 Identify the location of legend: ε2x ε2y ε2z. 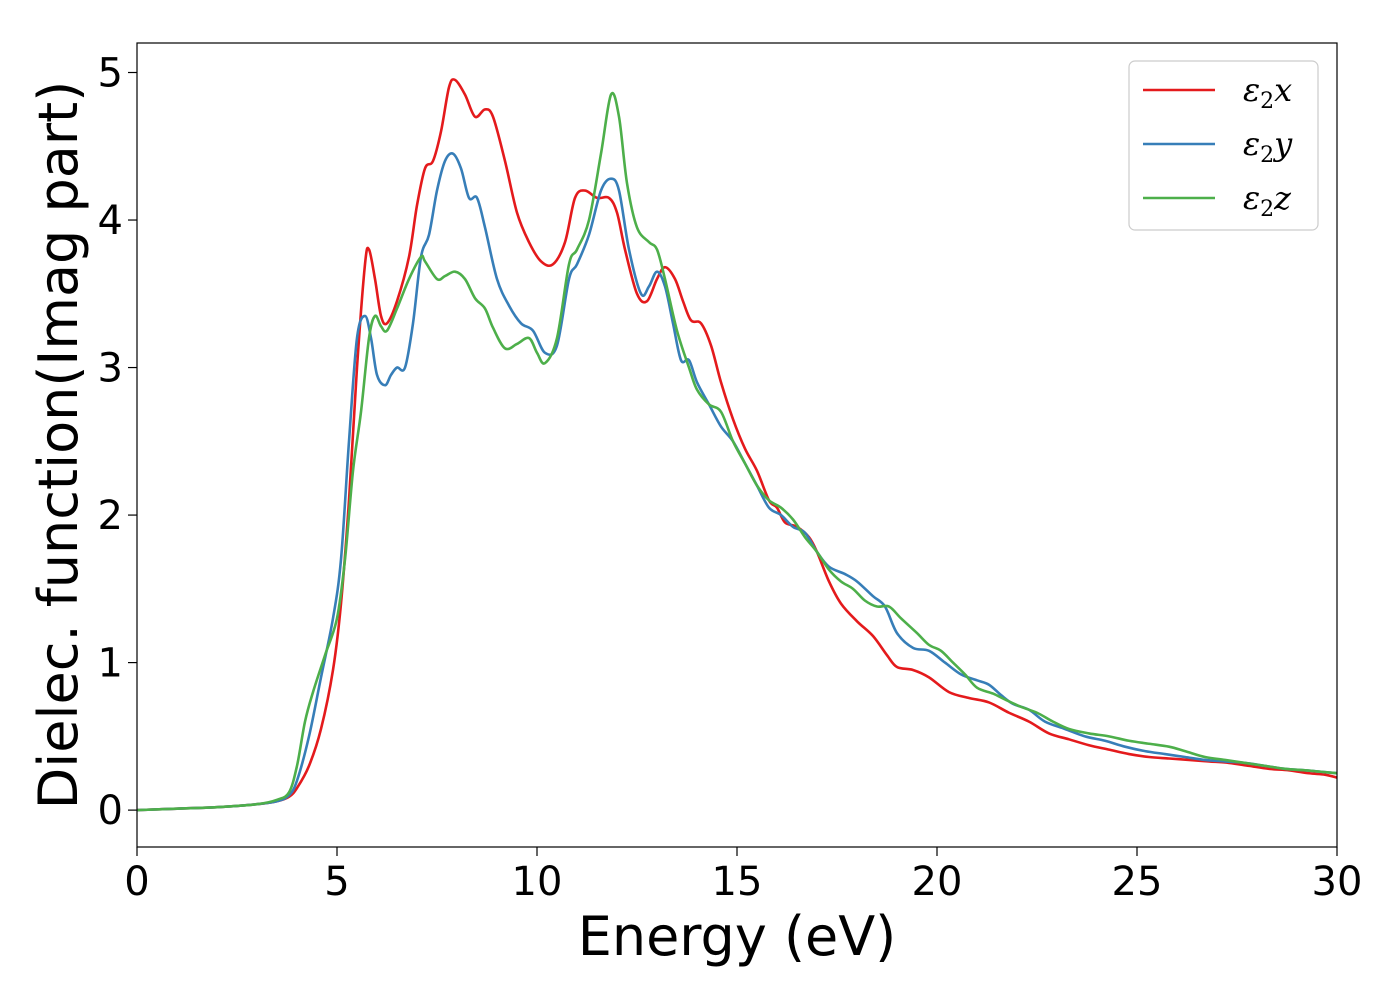
(1223, 145).